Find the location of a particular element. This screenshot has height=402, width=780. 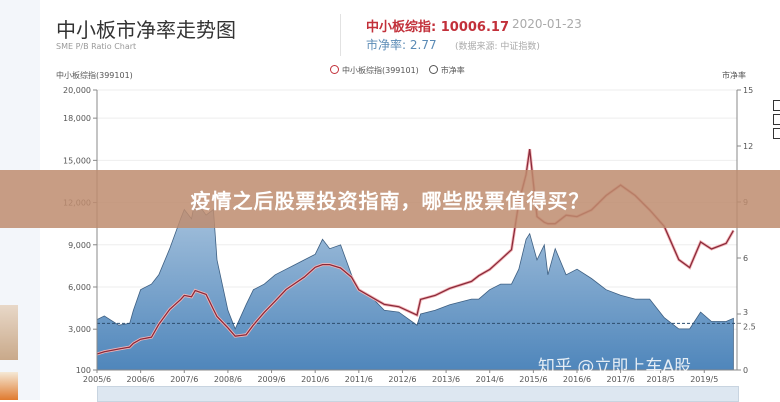

pe-value: 2.77 is located at coordinates (423, 45).